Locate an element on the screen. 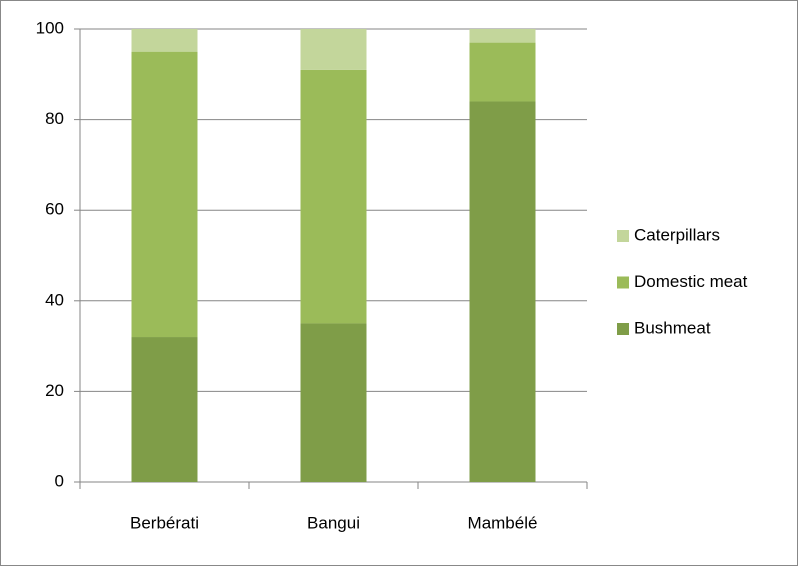 The width and height of the screenshot is (799, 567). y-tick-label: 0 is located at coordinates (59, 480).